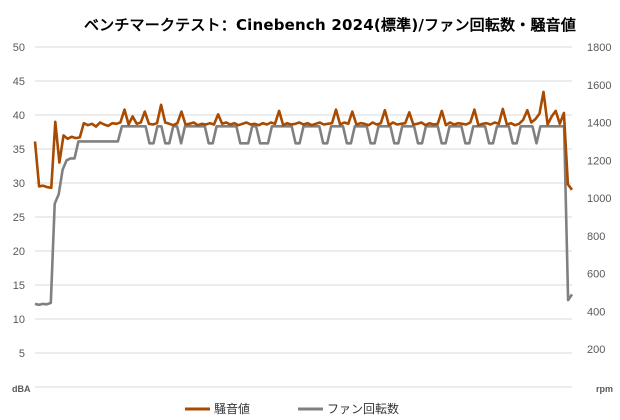 The image size is (620, 420). What do you see at coordinates (599, 86) in the screenshot?
I see `right-tick-label: 1600` at bounding box center [599, 86].